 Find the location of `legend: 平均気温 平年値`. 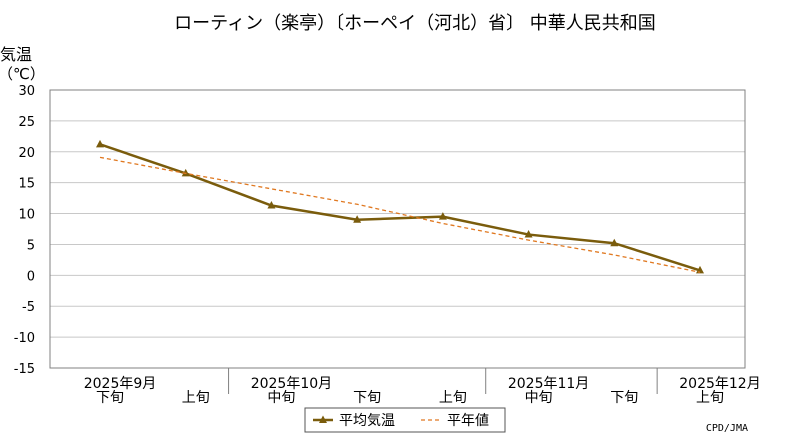

legend: 平均気温 平年値 is located at coordinates (405, 420).